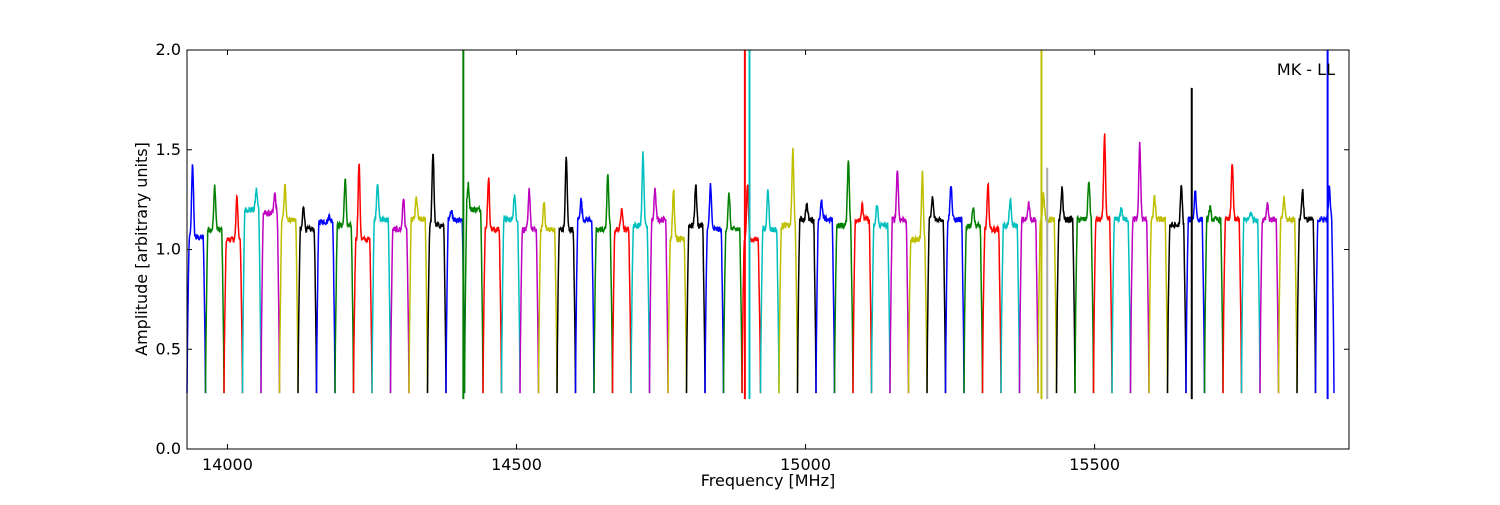 Image resolution: width=1500 pixels, height=505 pixels. I want to click on y-tick-label: 2.0, so click(168, 49).